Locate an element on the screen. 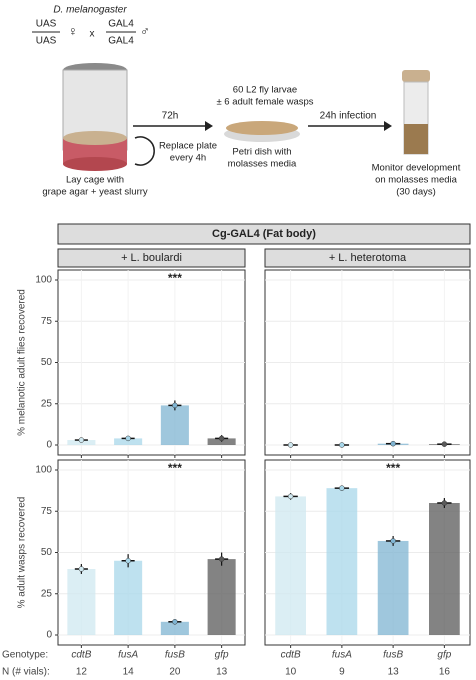 The height and width of the screenshot is (680, 476). step2-time: 24h infection is located at coordinates (348, 116).